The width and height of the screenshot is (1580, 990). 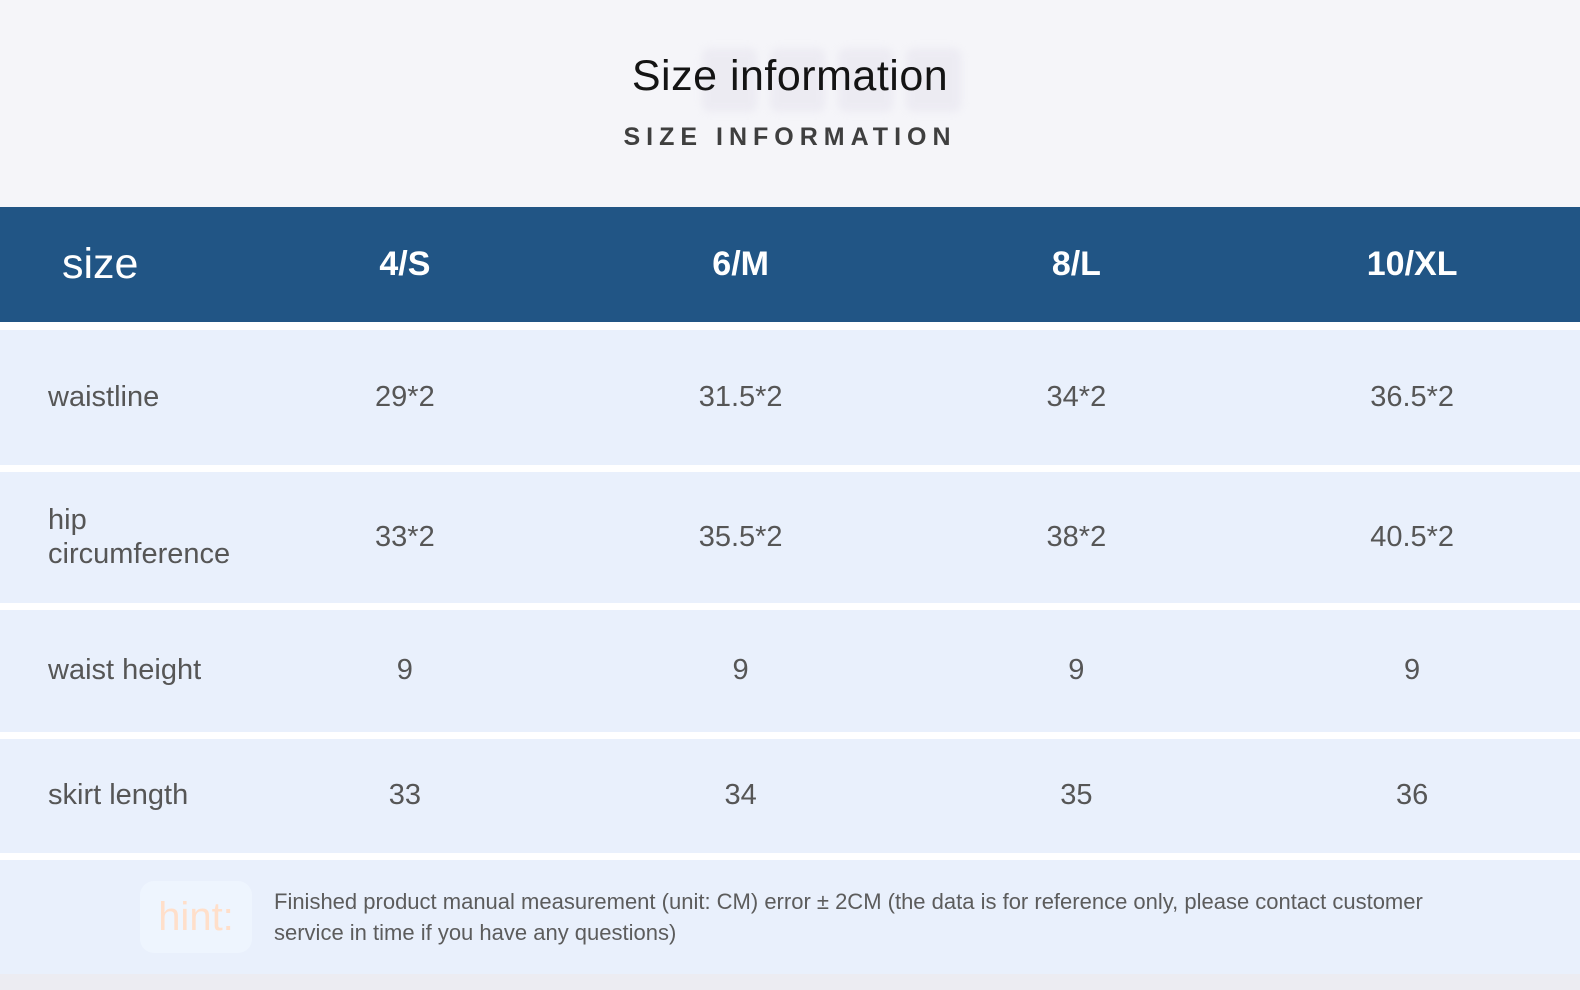 What do you see at coordinates (790, 397) in the screenshot?
I see `table-row-waistline: waistline 29*2 31.5*2 34*2 36.5*2` at bounding box center [790, 397].